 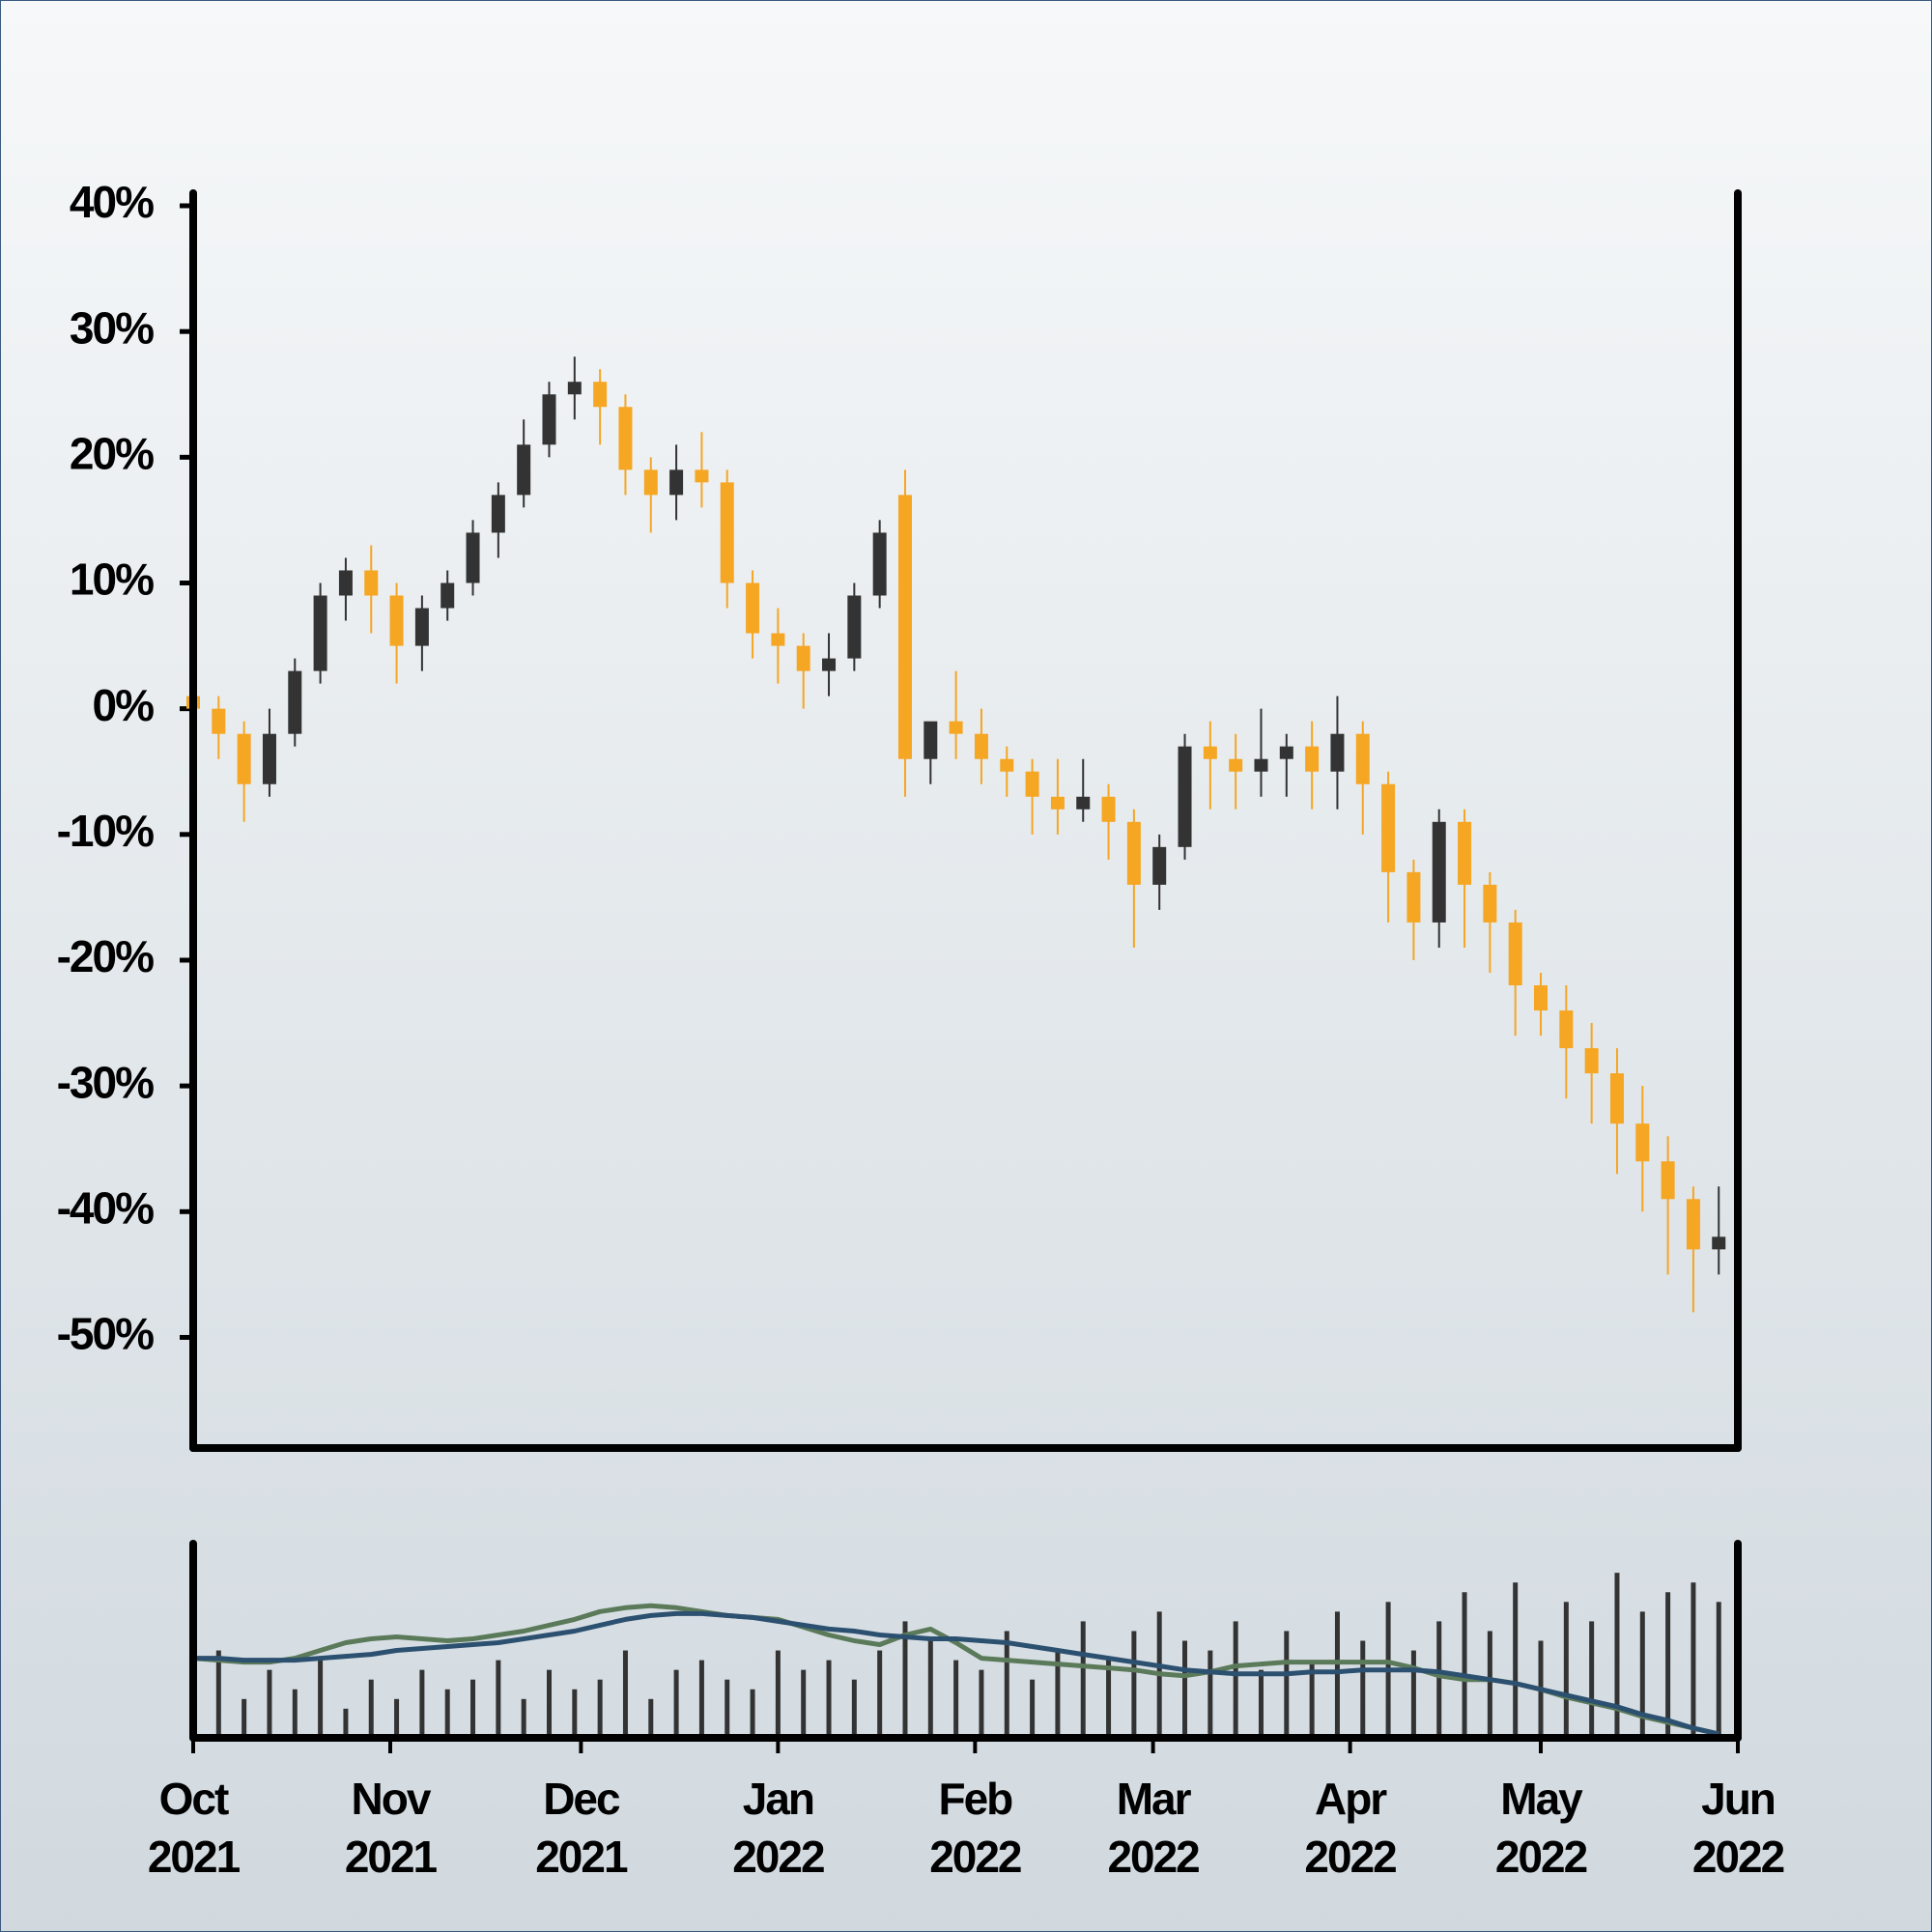 What do you see at coordinates (1351, 1799) in the screenshot?
I see `x-tick-label: Apr` at bounding box center [1351, 1799].